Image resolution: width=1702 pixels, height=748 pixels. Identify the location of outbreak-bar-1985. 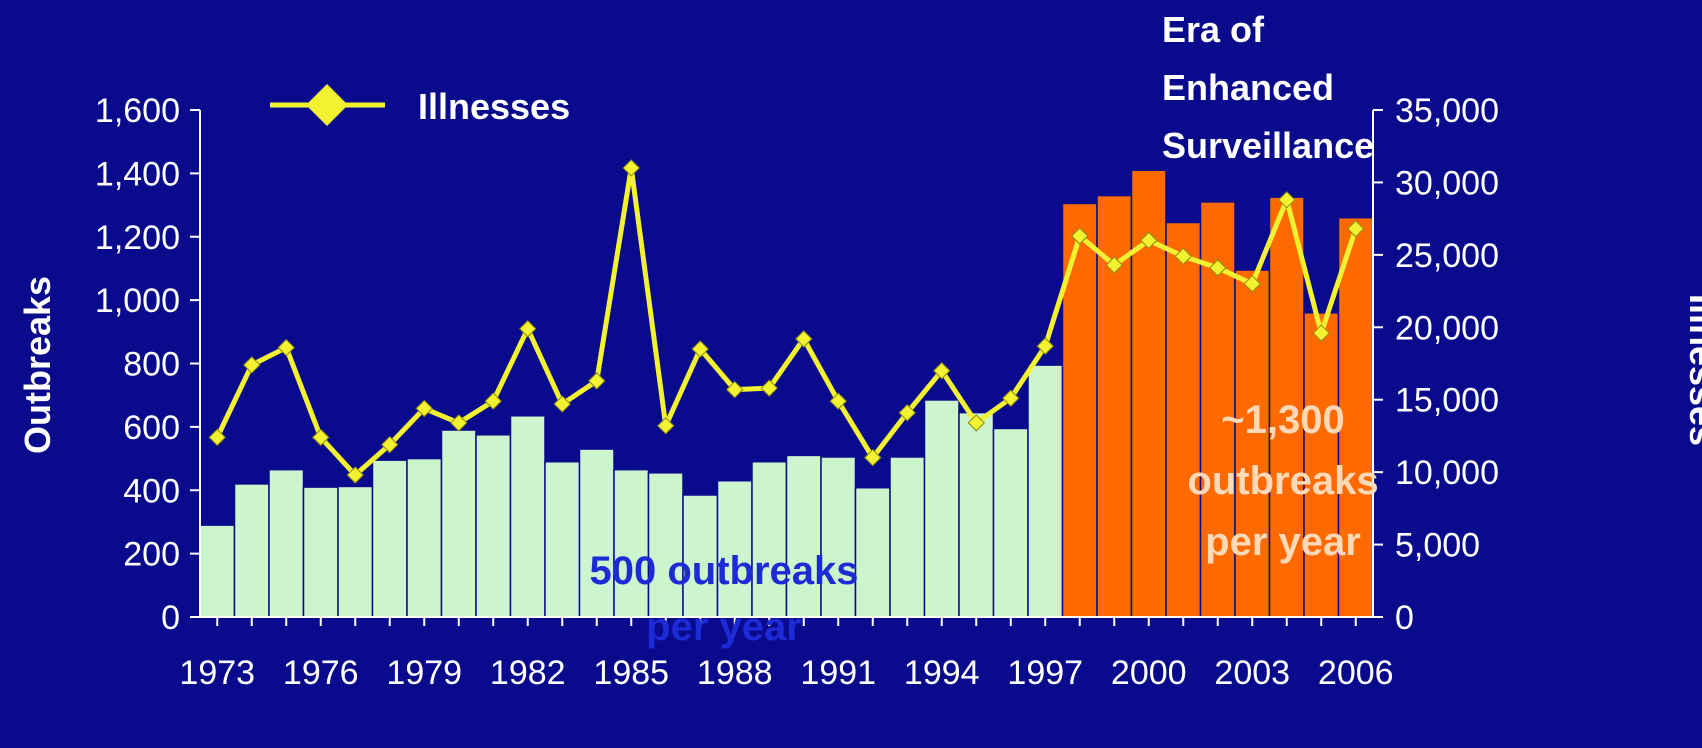
(631, 543).